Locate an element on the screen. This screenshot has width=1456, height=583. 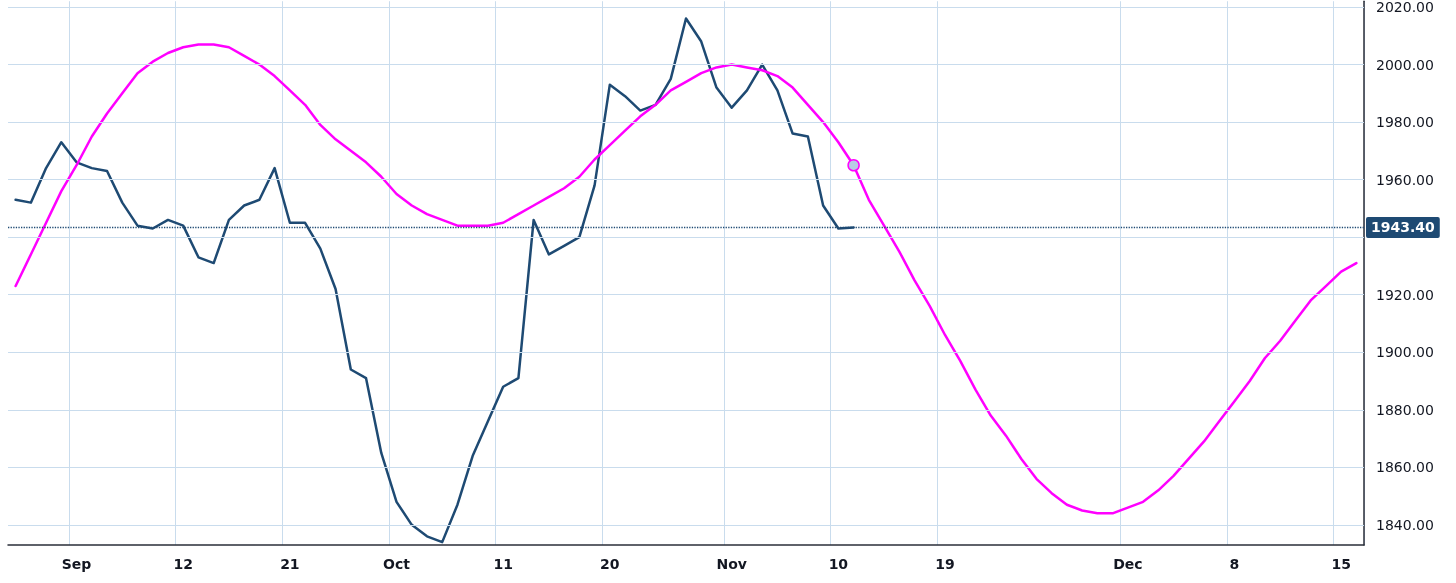
y-tick-label: 1900.00 is located at coordinates (1405, 352).